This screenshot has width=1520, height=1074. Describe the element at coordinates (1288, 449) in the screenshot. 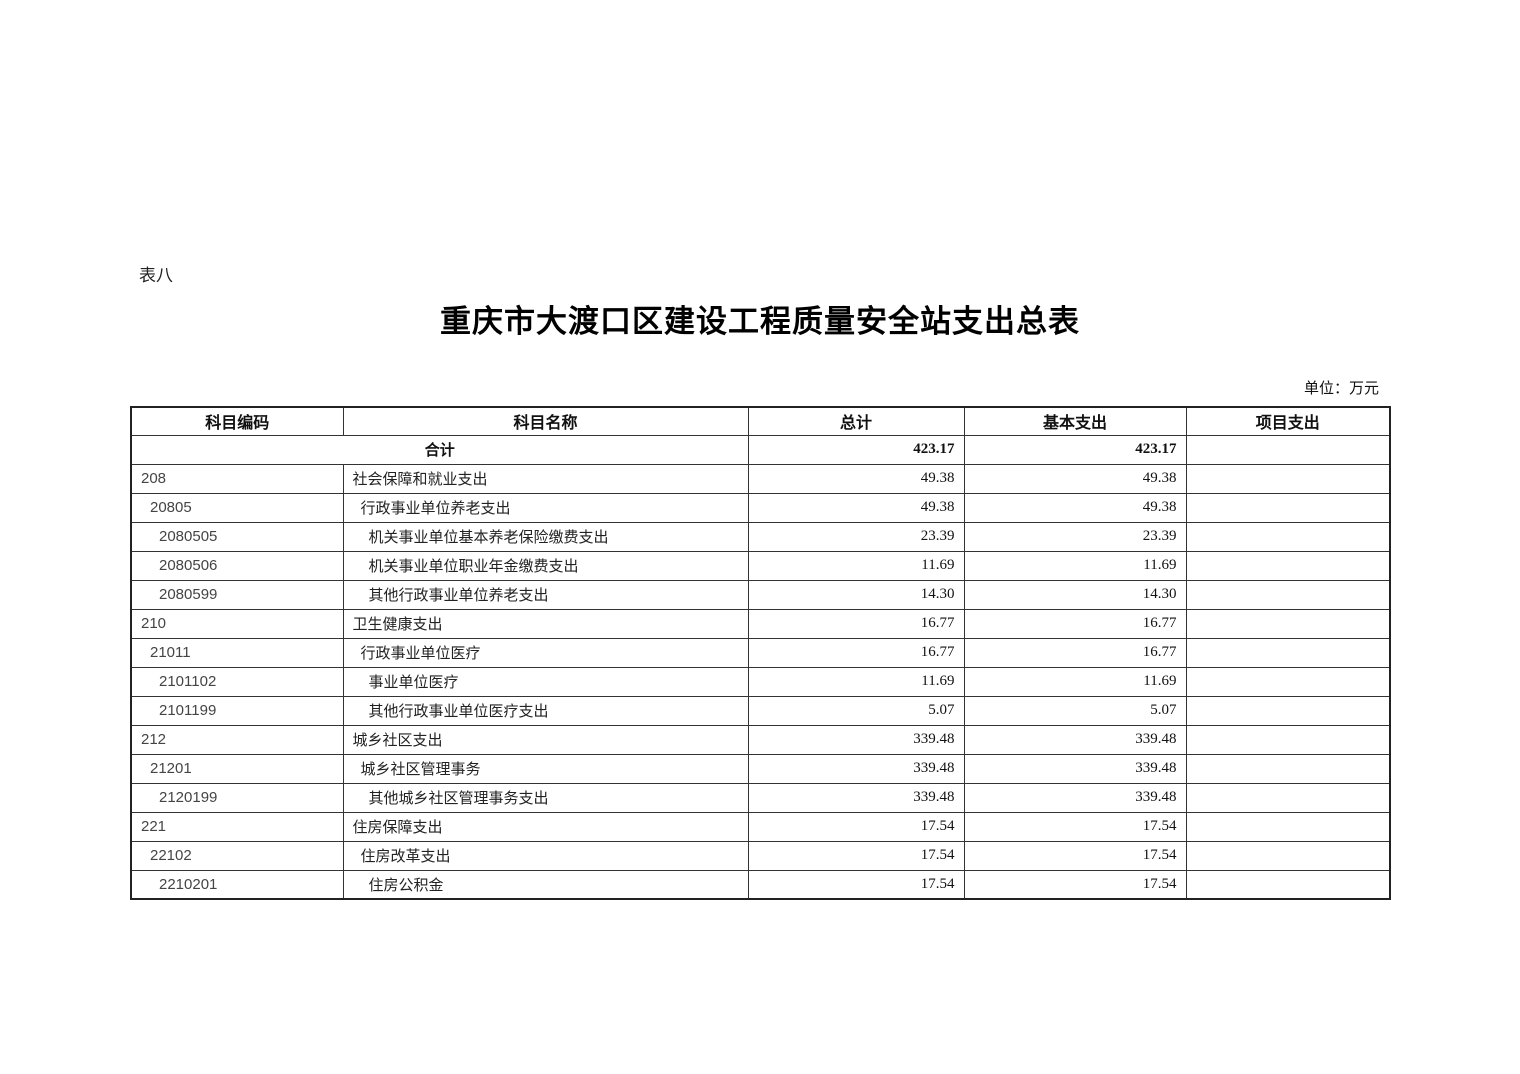

I see `total-row-project` at that location.